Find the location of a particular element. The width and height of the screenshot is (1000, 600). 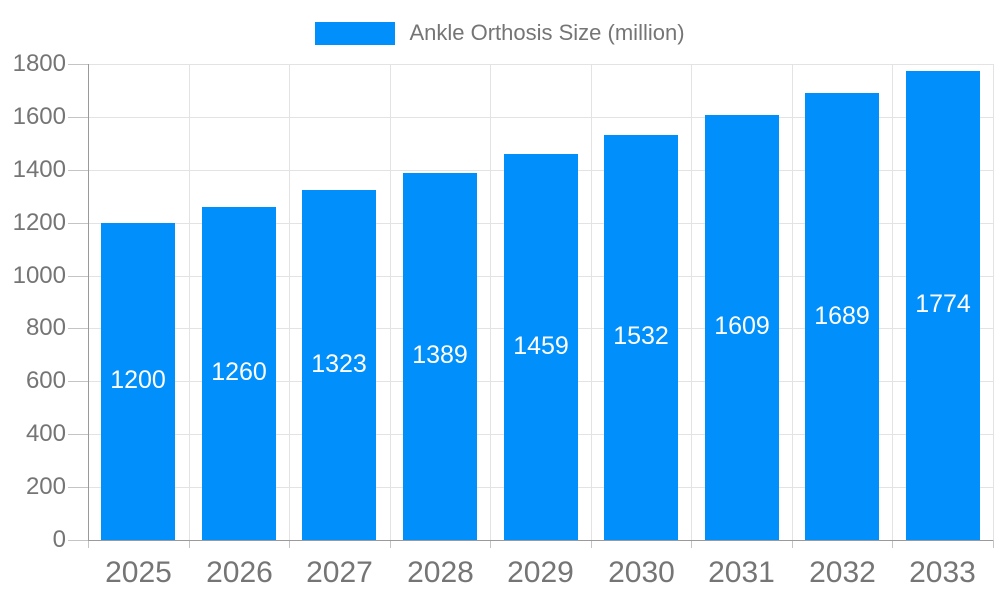

x-axis-label: 2030 is located at coordinates (641, 572).